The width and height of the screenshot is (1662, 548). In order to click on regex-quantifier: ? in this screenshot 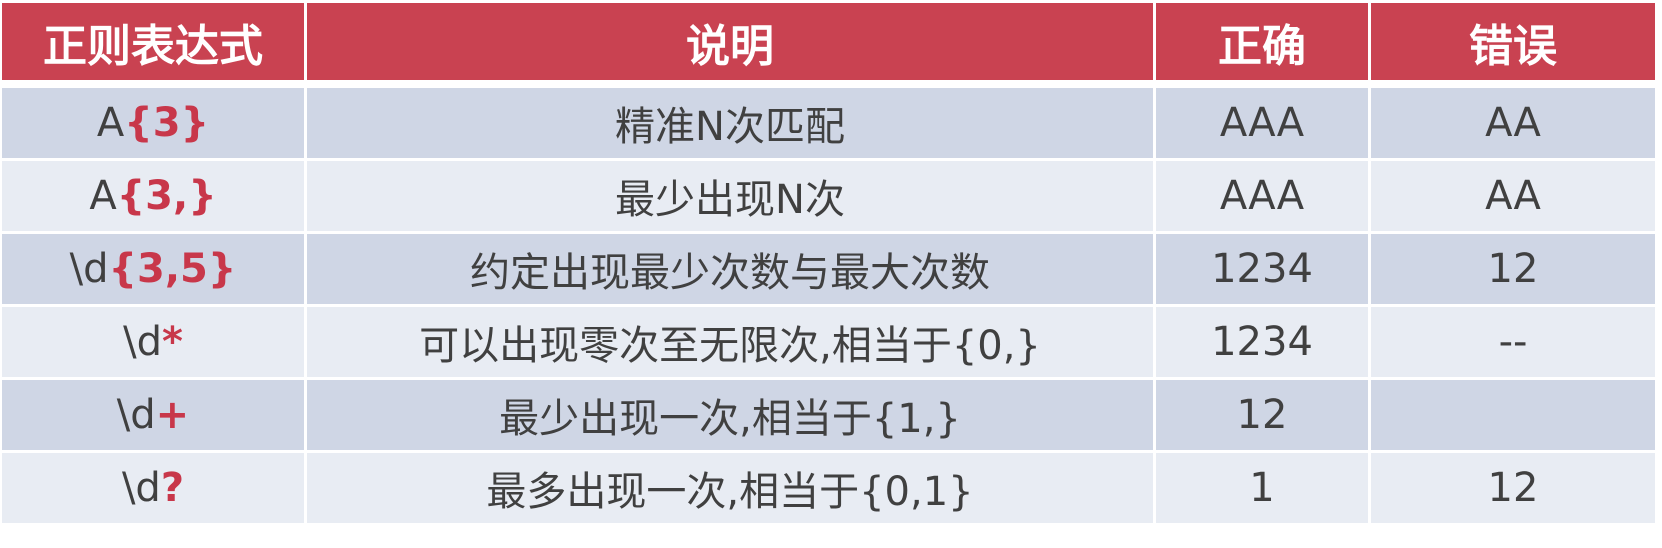, I will do `click(172, 488)`.